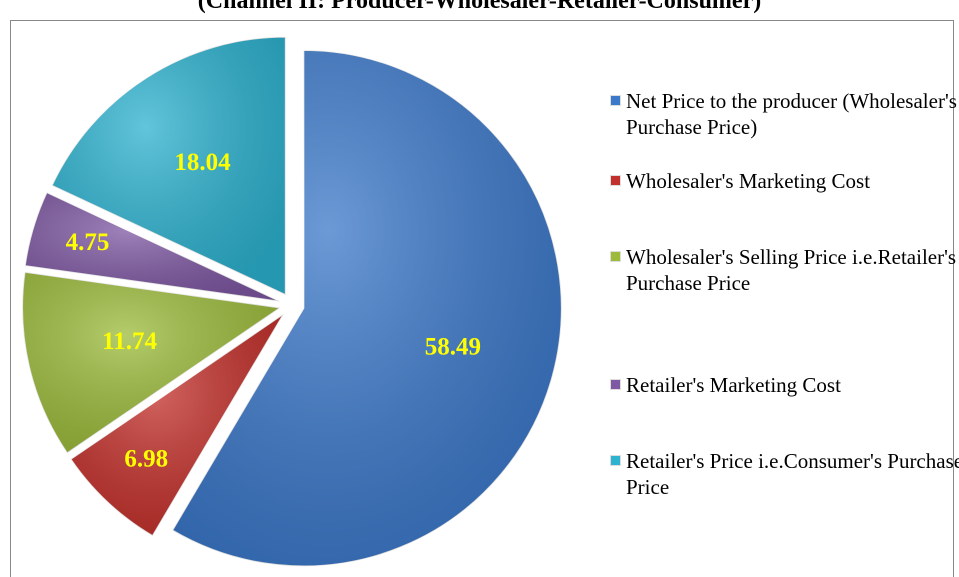 The height and width of the screenshot is (577, 959). I want to click on legend-entry: Wholesaler's Marketing Cost, so click(784, 181).